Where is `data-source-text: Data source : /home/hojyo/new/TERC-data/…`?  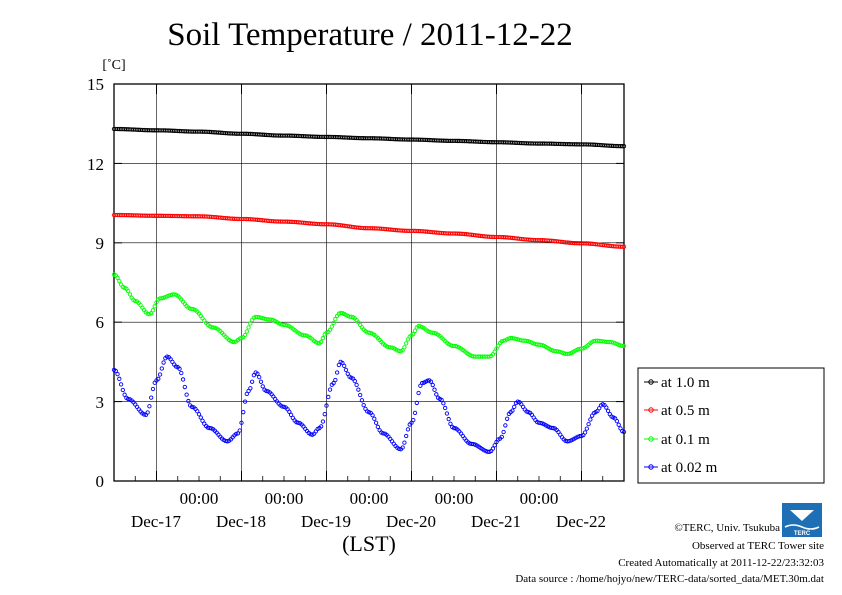 data-source-text: Data source : /home/hojyo/new/TERC-data/… is located at coordinates (669, 579).